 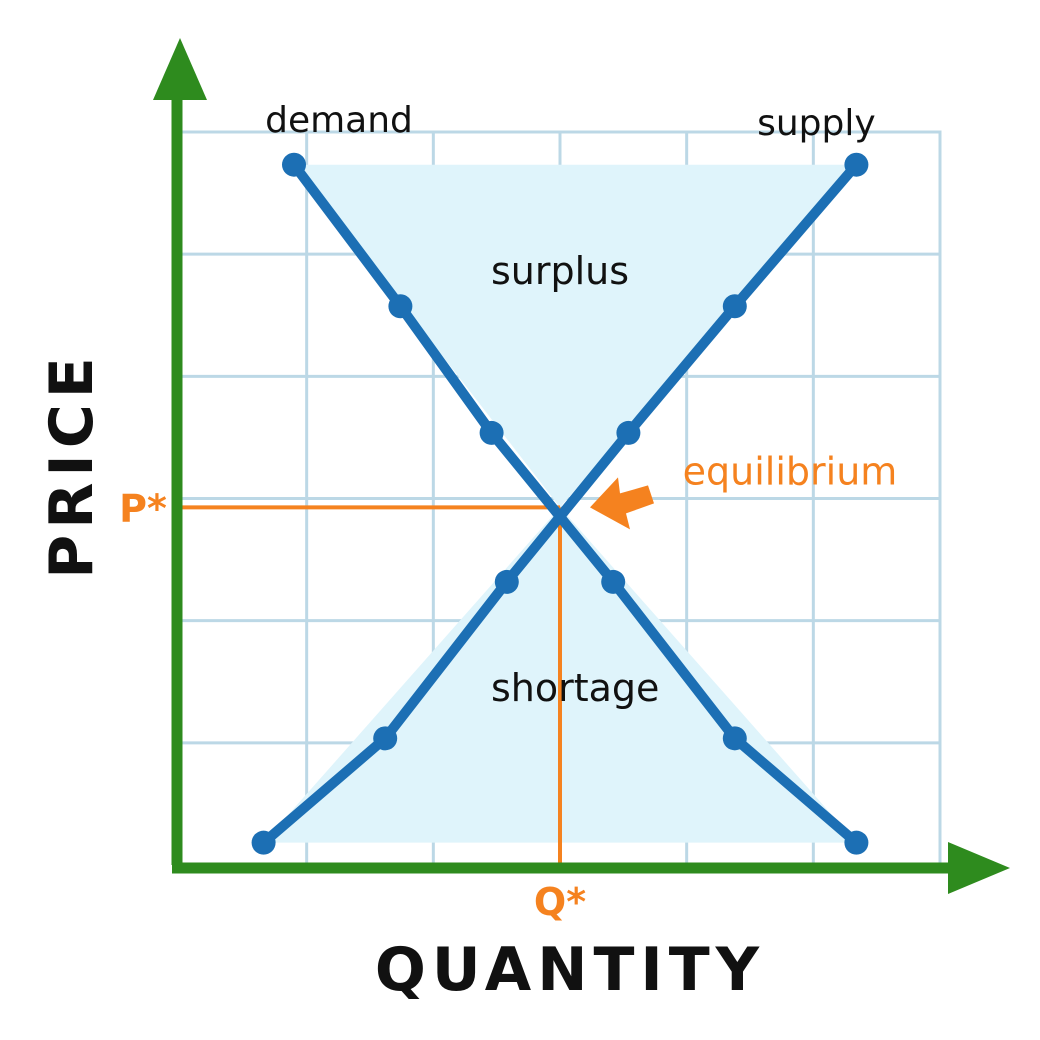 What do you see at coordinates (143, 508) in the screenshot?
I see `p-star-label: P*` at bounding box center [143, 508].